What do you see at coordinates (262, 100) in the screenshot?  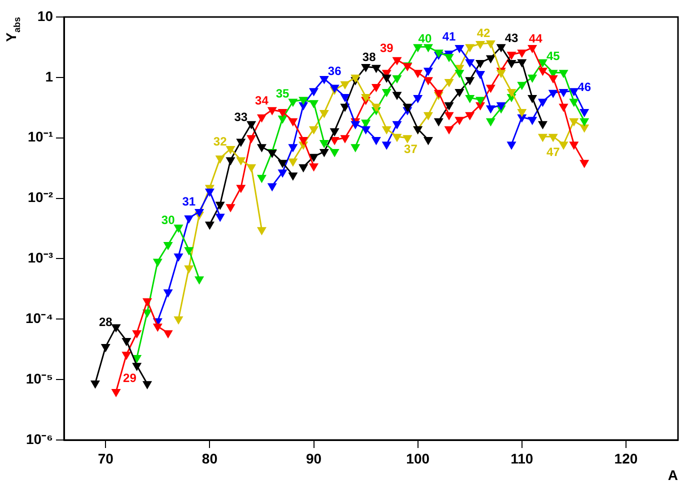 I see `series-label: 34` at bounding box center [262, 100].